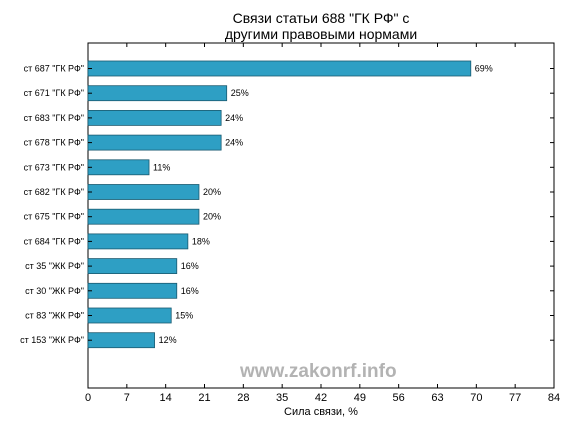 This screenshot has width=576, height=432. I want to click on x-tick-label: 49, so click(360, 398).